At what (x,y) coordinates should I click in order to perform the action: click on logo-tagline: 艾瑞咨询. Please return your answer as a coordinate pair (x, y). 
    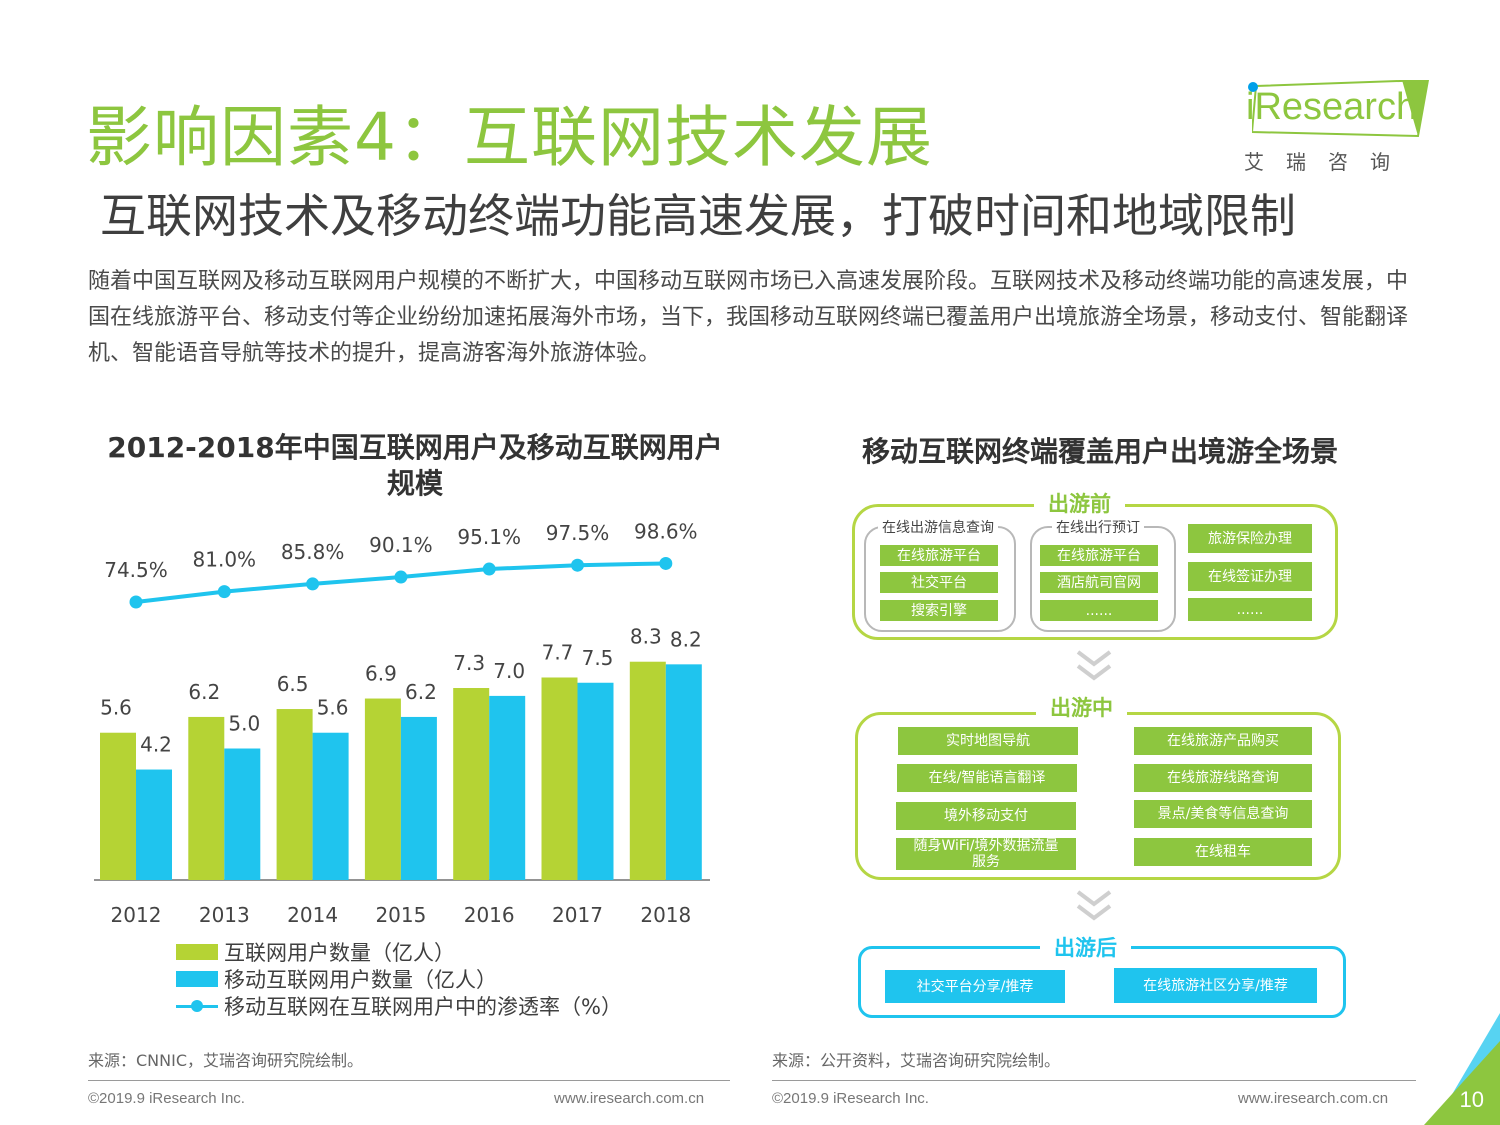
    Looking at the image, I should click on (1328, 162).